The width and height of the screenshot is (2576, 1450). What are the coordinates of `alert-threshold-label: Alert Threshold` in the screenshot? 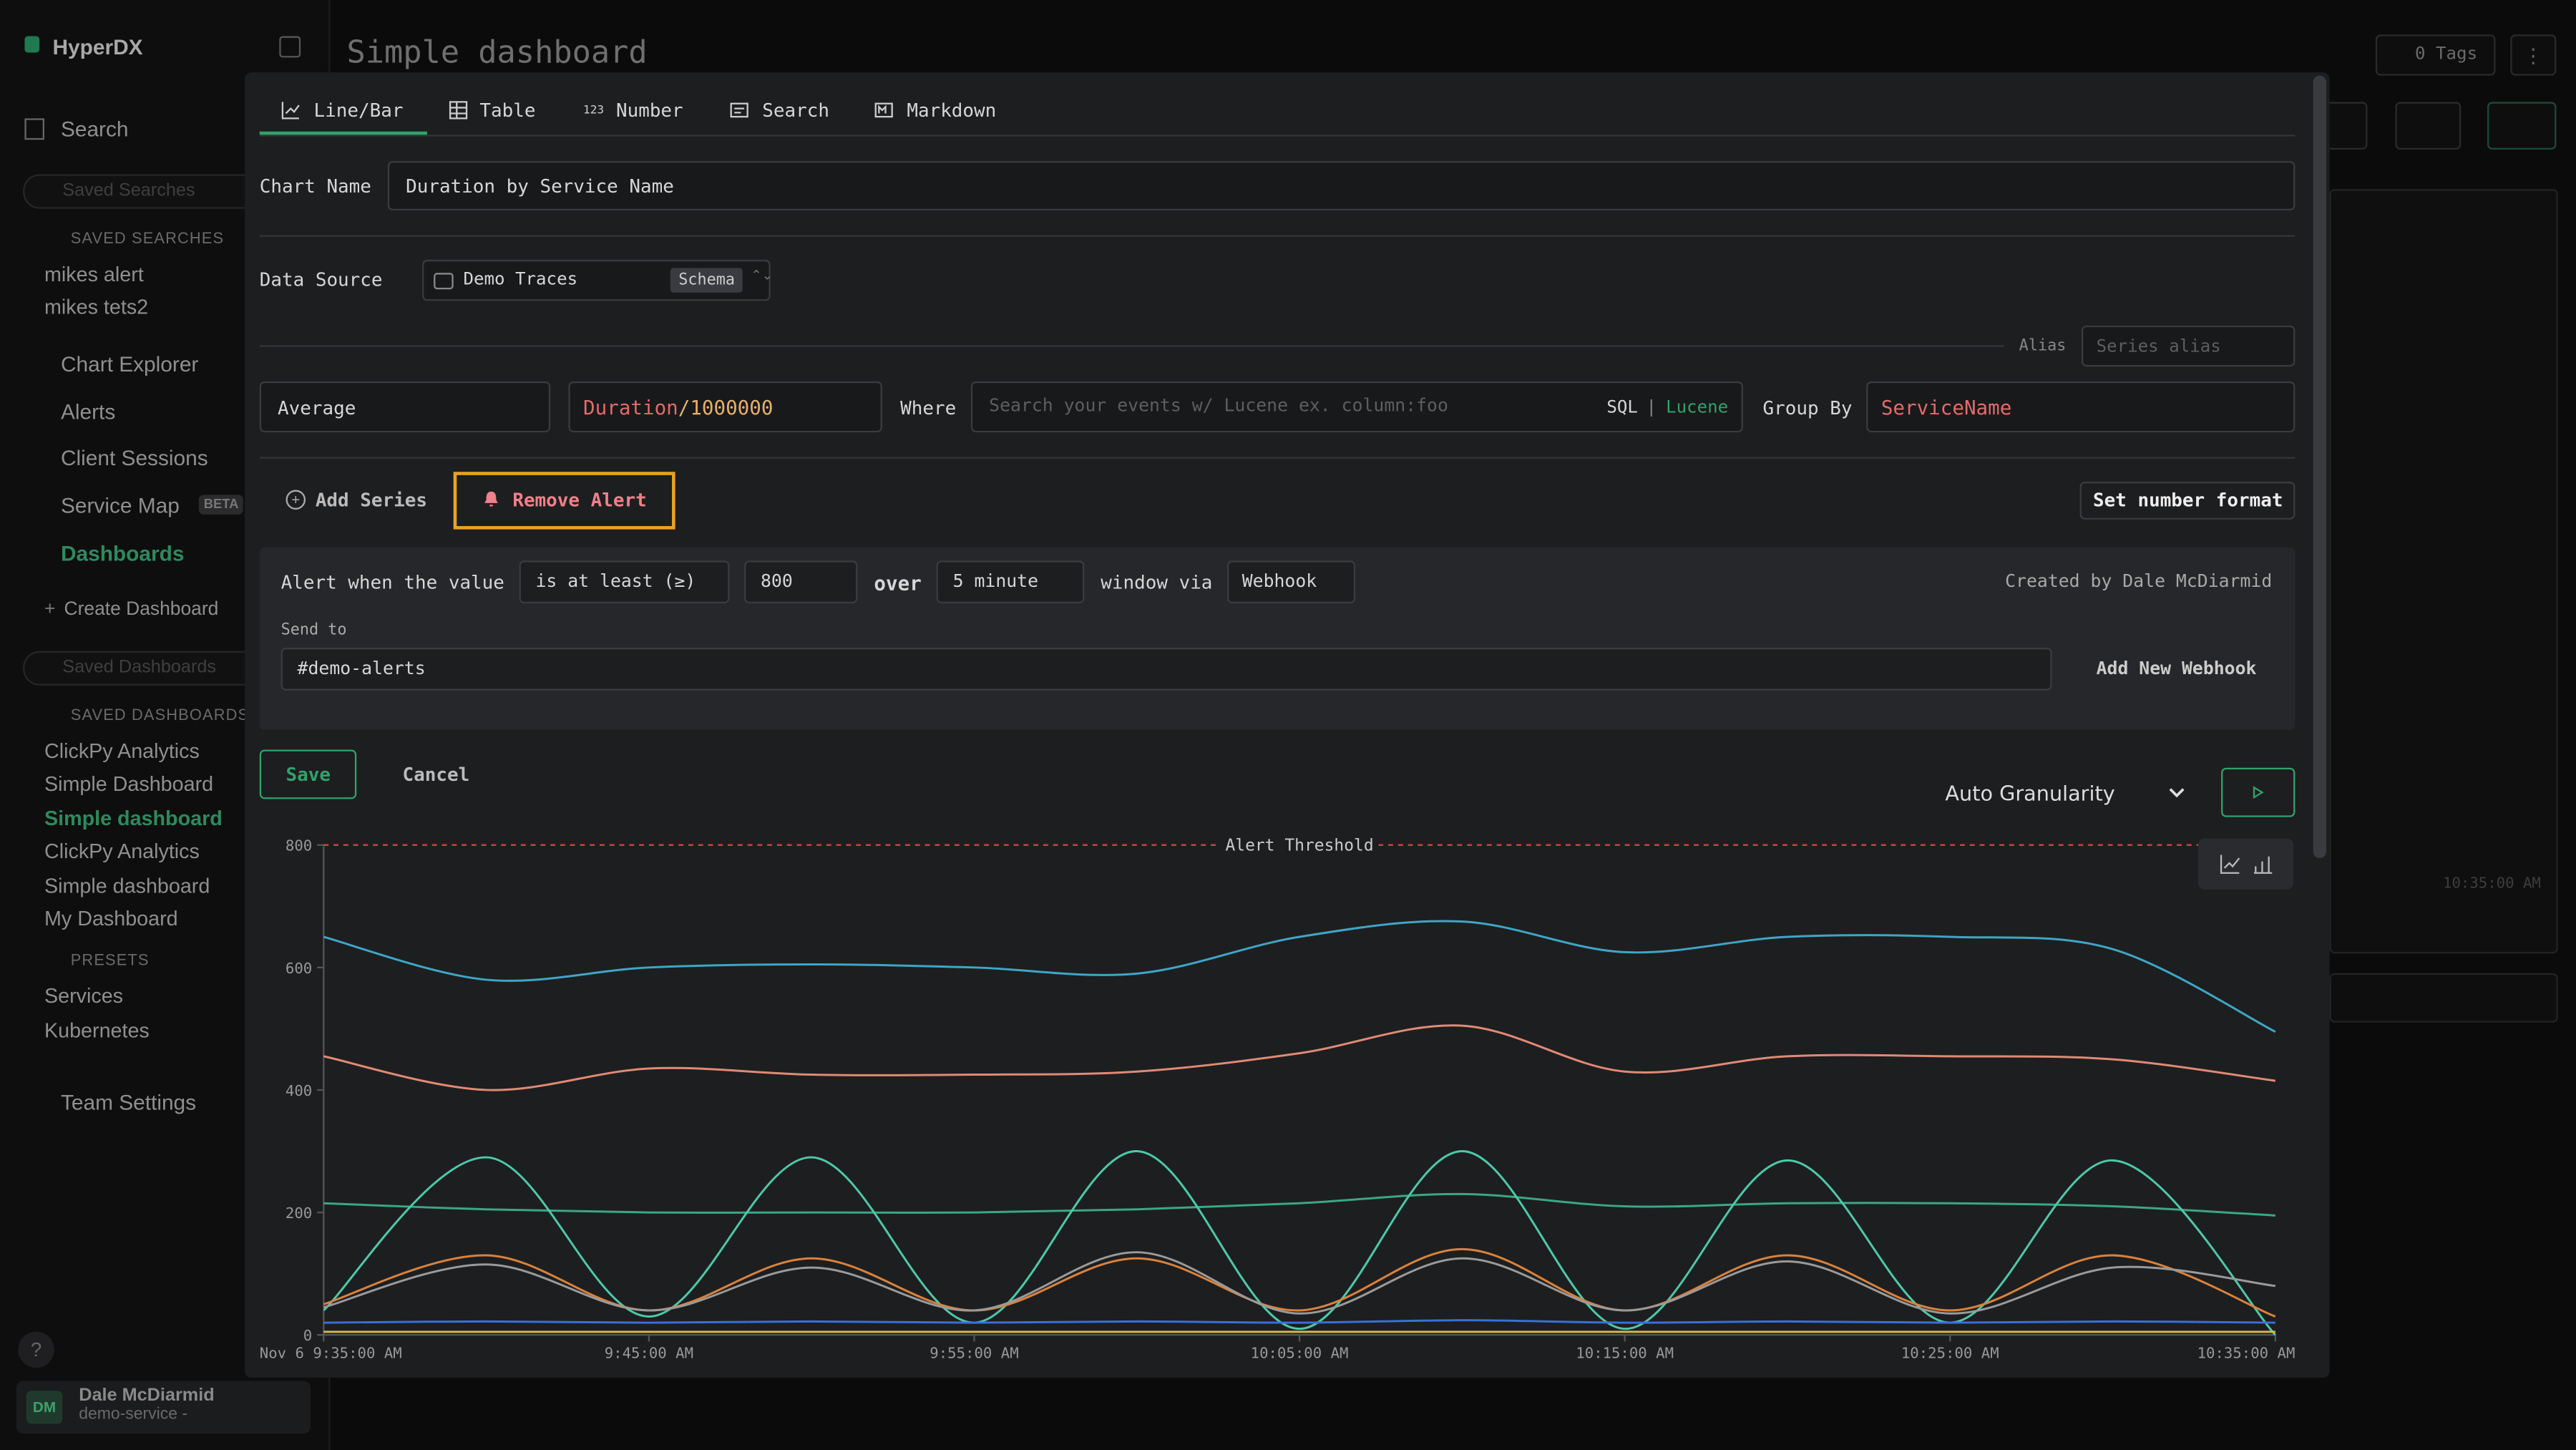 It's located at (1299, 846).